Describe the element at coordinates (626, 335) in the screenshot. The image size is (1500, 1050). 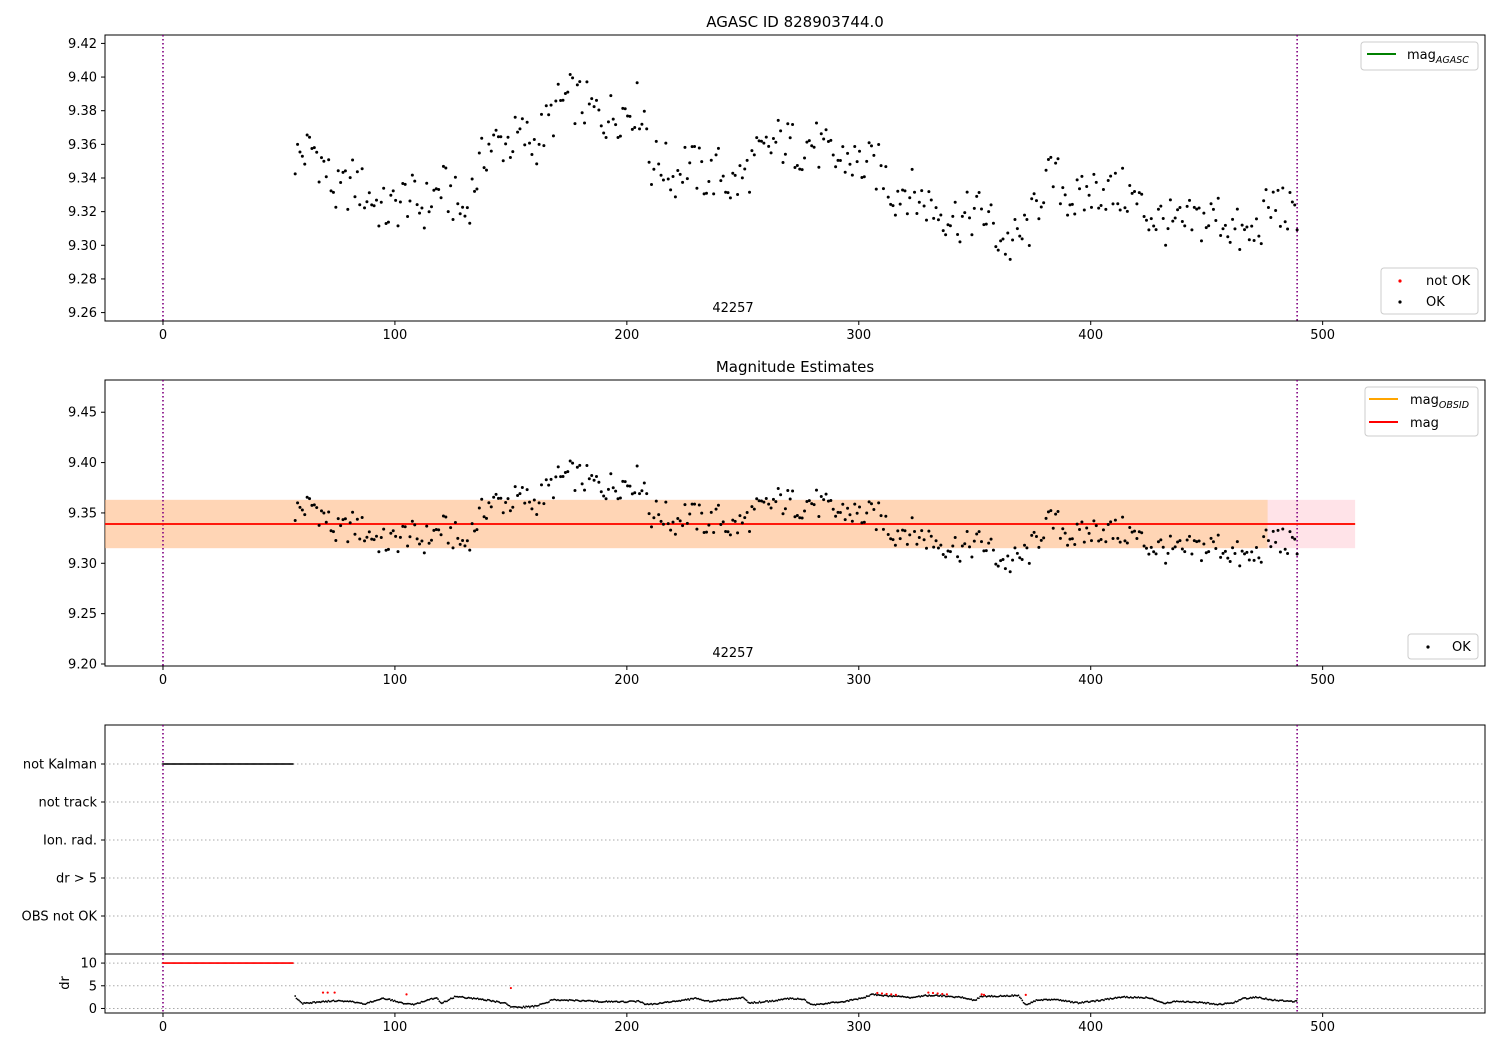
I see `p1-xtick-label: 200` at that location.